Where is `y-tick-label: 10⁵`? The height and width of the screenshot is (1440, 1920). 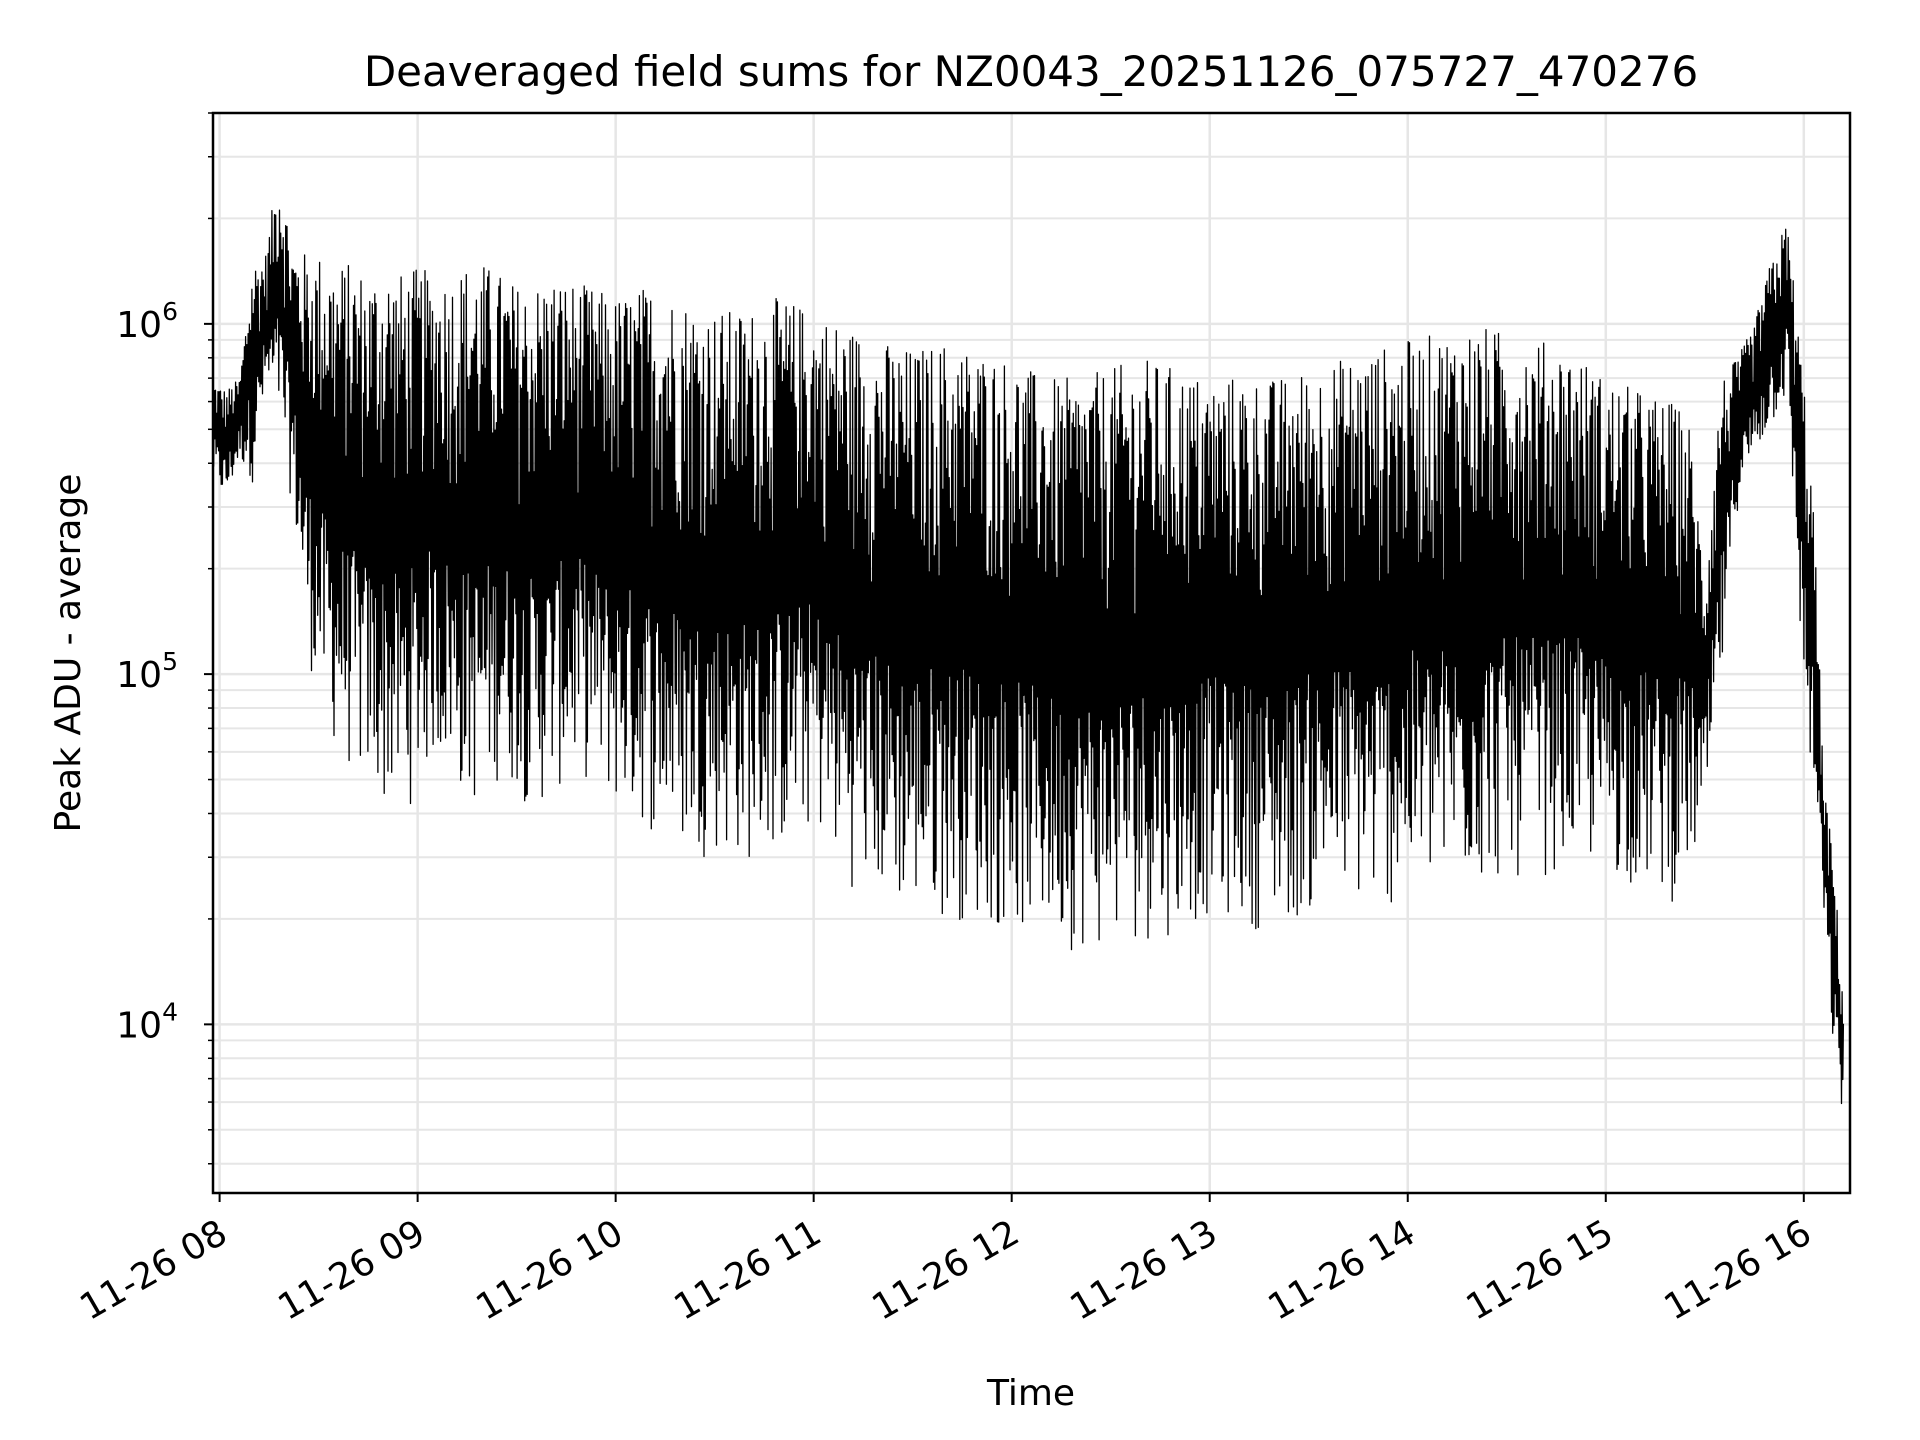 y-tick-label: 10⁵ is located at coordinates (147, 671).